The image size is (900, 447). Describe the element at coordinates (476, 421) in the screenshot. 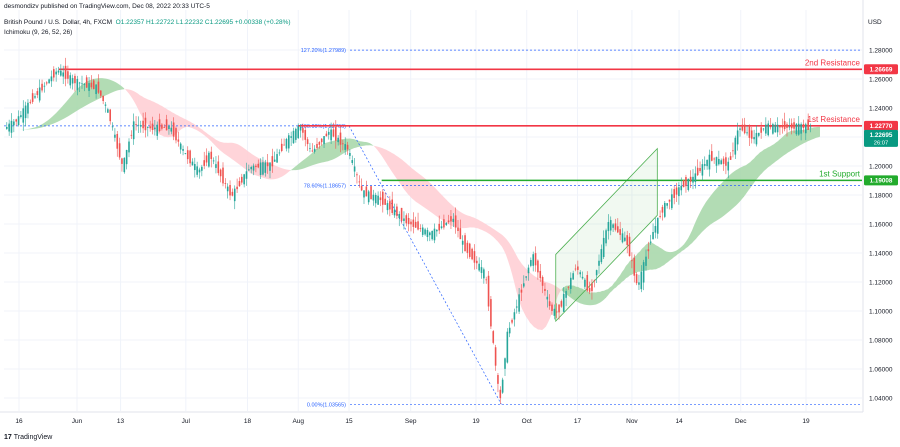

I see `x-tick-label: 19` at that location.